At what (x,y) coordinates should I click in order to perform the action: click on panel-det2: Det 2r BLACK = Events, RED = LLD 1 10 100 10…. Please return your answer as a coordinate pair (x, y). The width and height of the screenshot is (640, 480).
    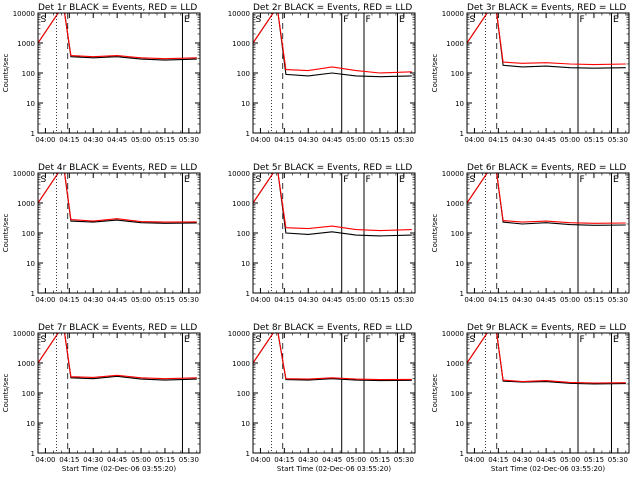
    Looking at the image, I should click on (322, 73).